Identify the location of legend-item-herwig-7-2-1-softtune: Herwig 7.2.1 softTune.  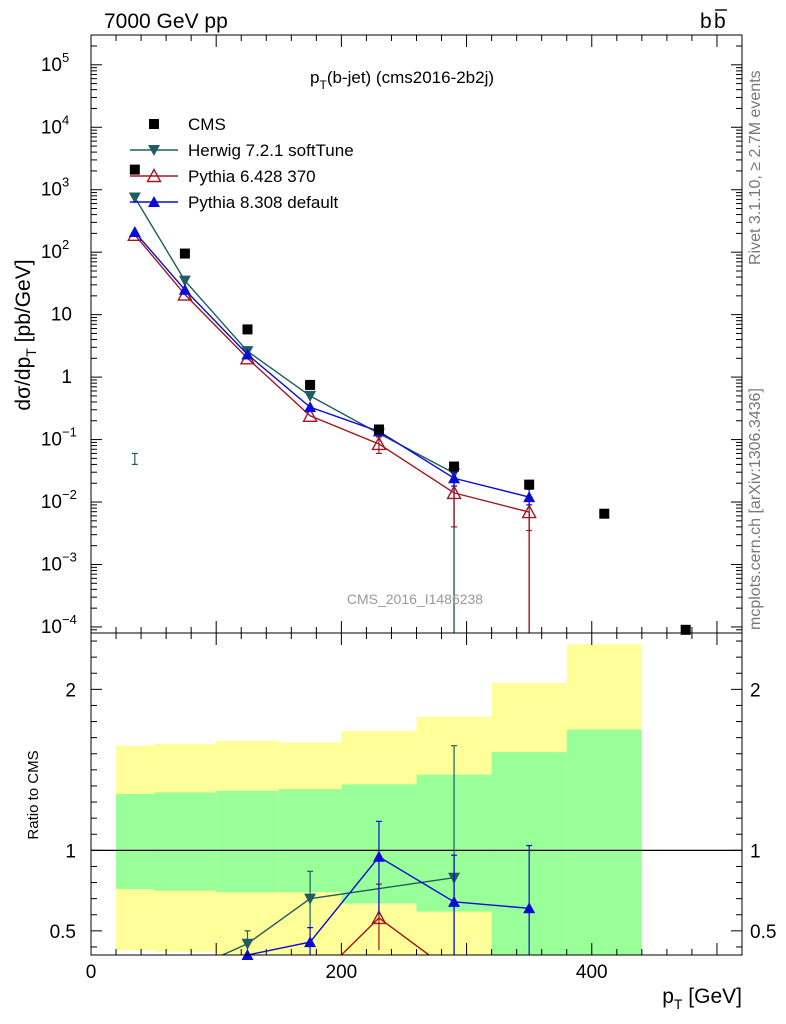
(242, 150).